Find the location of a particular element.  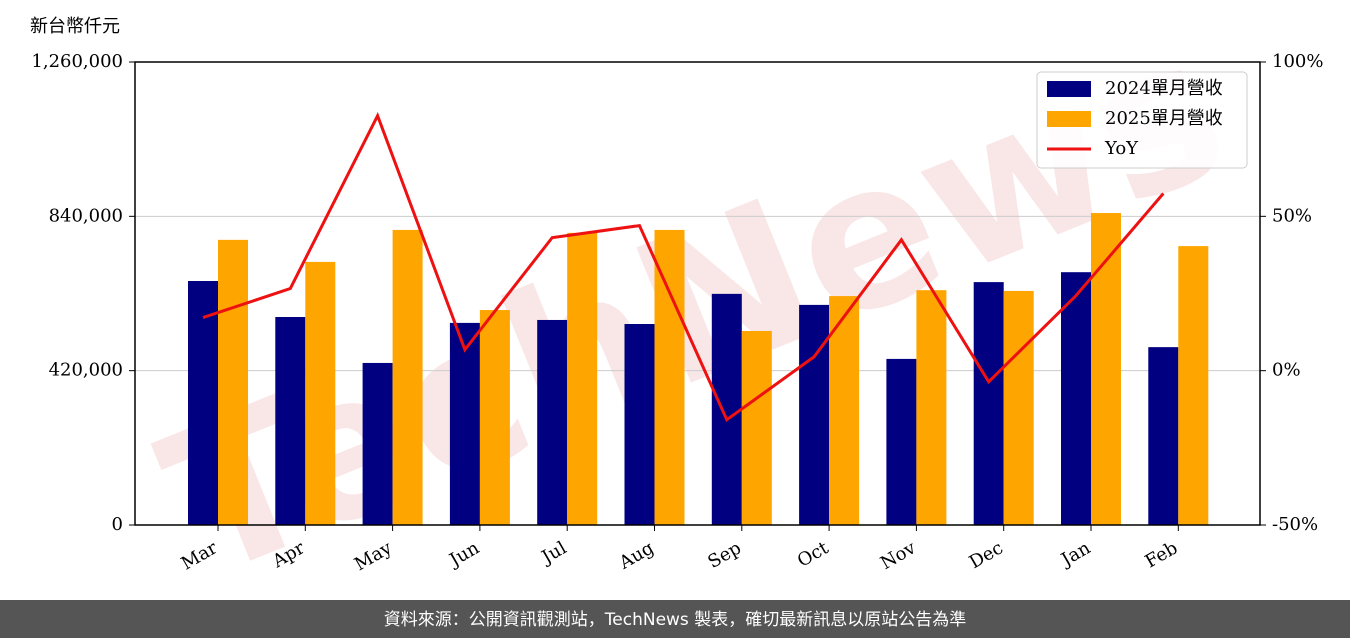

x-tick-label: Jul is located at coordinates (554, 553).